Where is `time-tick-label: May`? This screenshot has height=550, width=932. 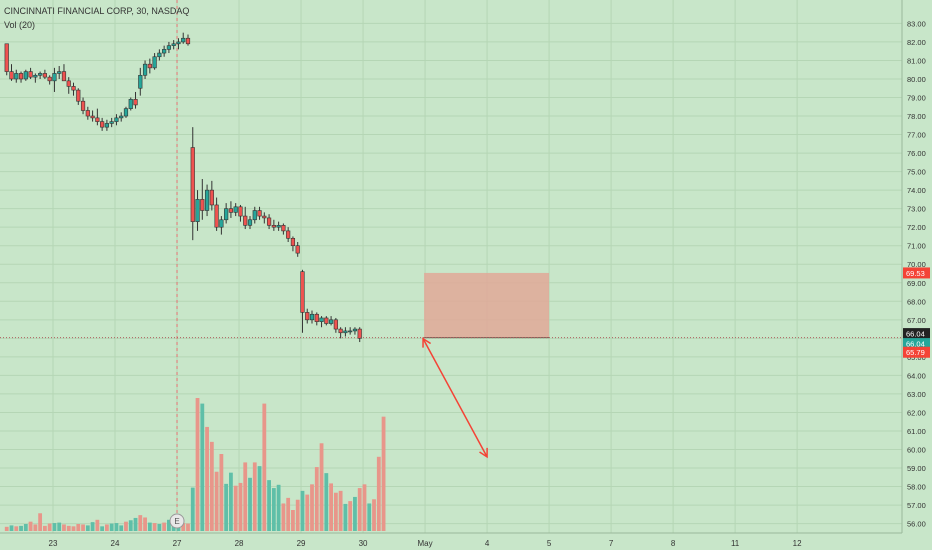
time-tick-label: May is located at coordinates (424, 543).